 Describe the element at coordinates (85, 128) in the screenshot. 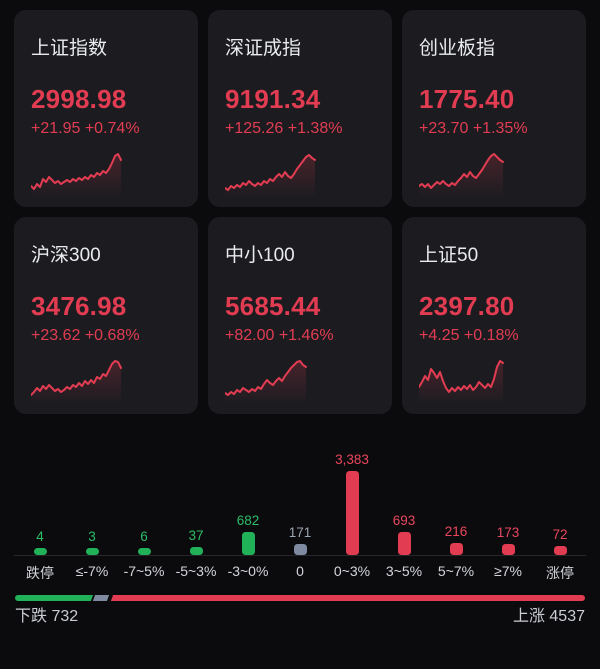

I see `index-change: +21.95 +0.74%` at that location.